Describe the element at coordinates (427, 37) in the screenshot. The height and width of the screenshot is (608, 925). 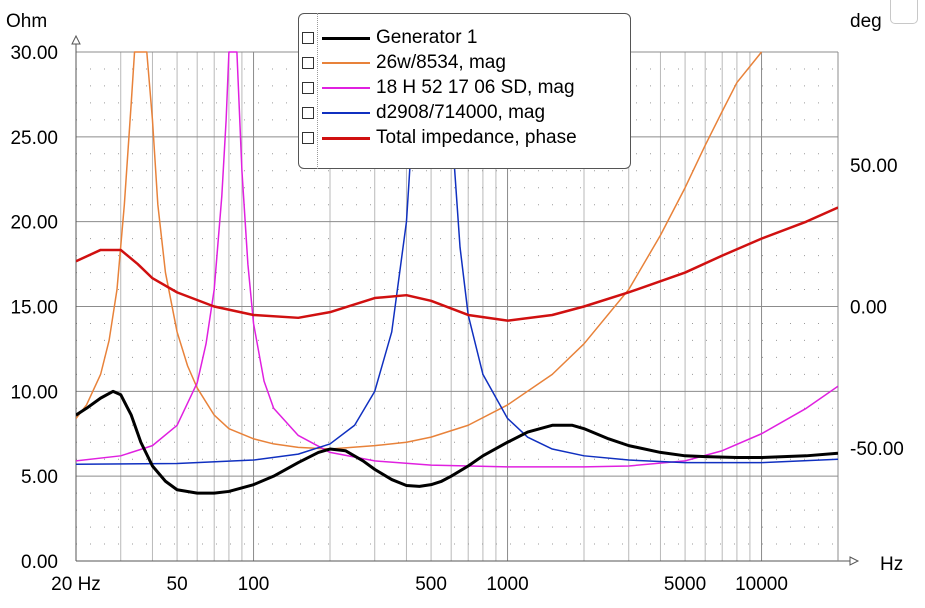
I see `legend-label: Generator 1` at that location.